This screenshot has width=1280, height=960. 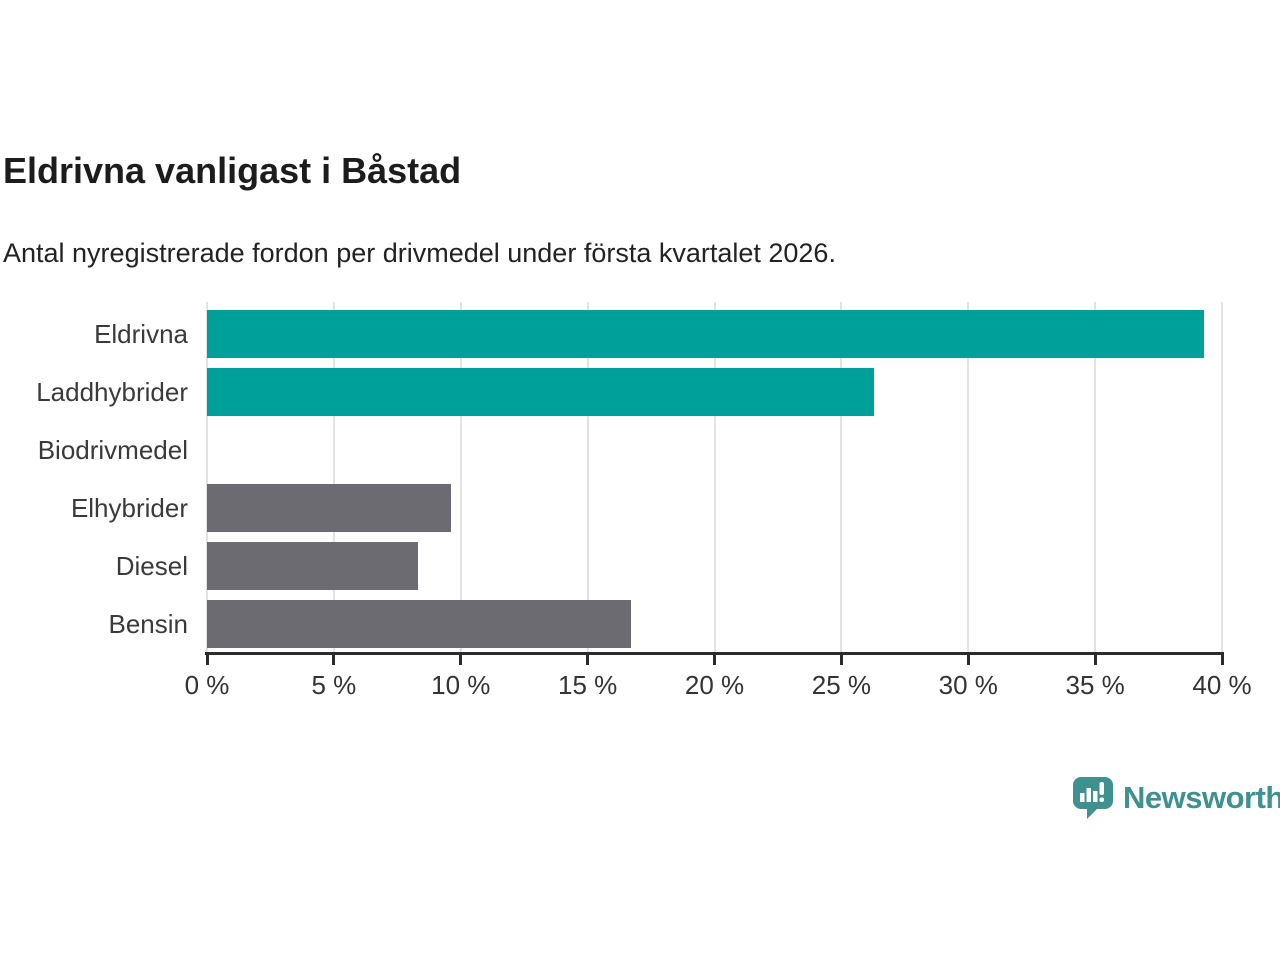 I want to click on x-axis-tick-label: 40 %, so click(x=1222, y=685).